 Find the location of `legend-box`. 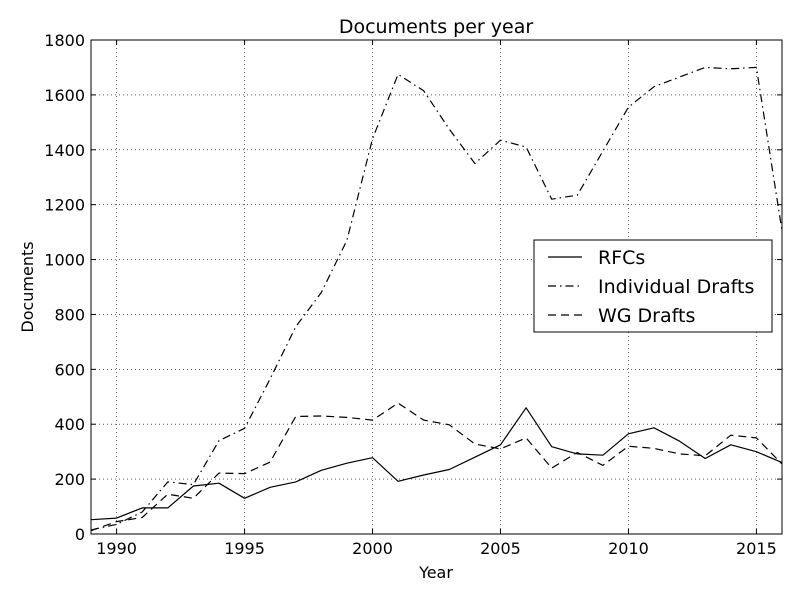

legend-box is located at coordinates (653, 286).